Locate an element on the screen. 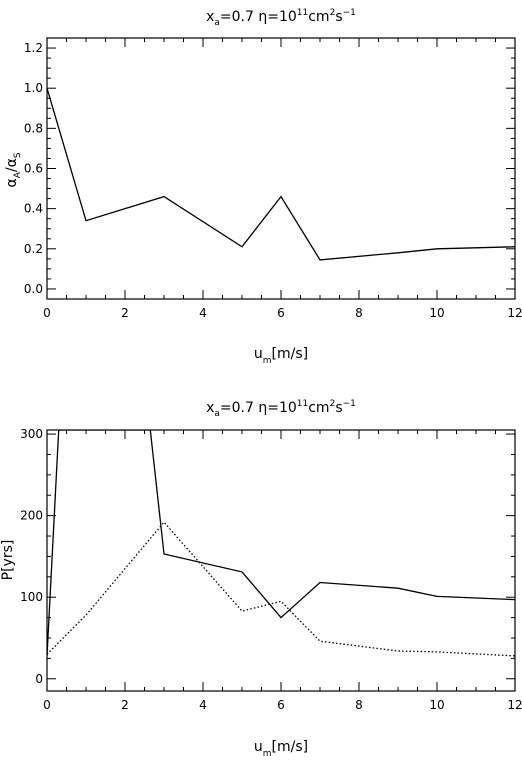 This screenshot has width=522, height=762. panel-1-title: xa=0.7 η=1011cm2s−1 is located at coordinates (281, 18).